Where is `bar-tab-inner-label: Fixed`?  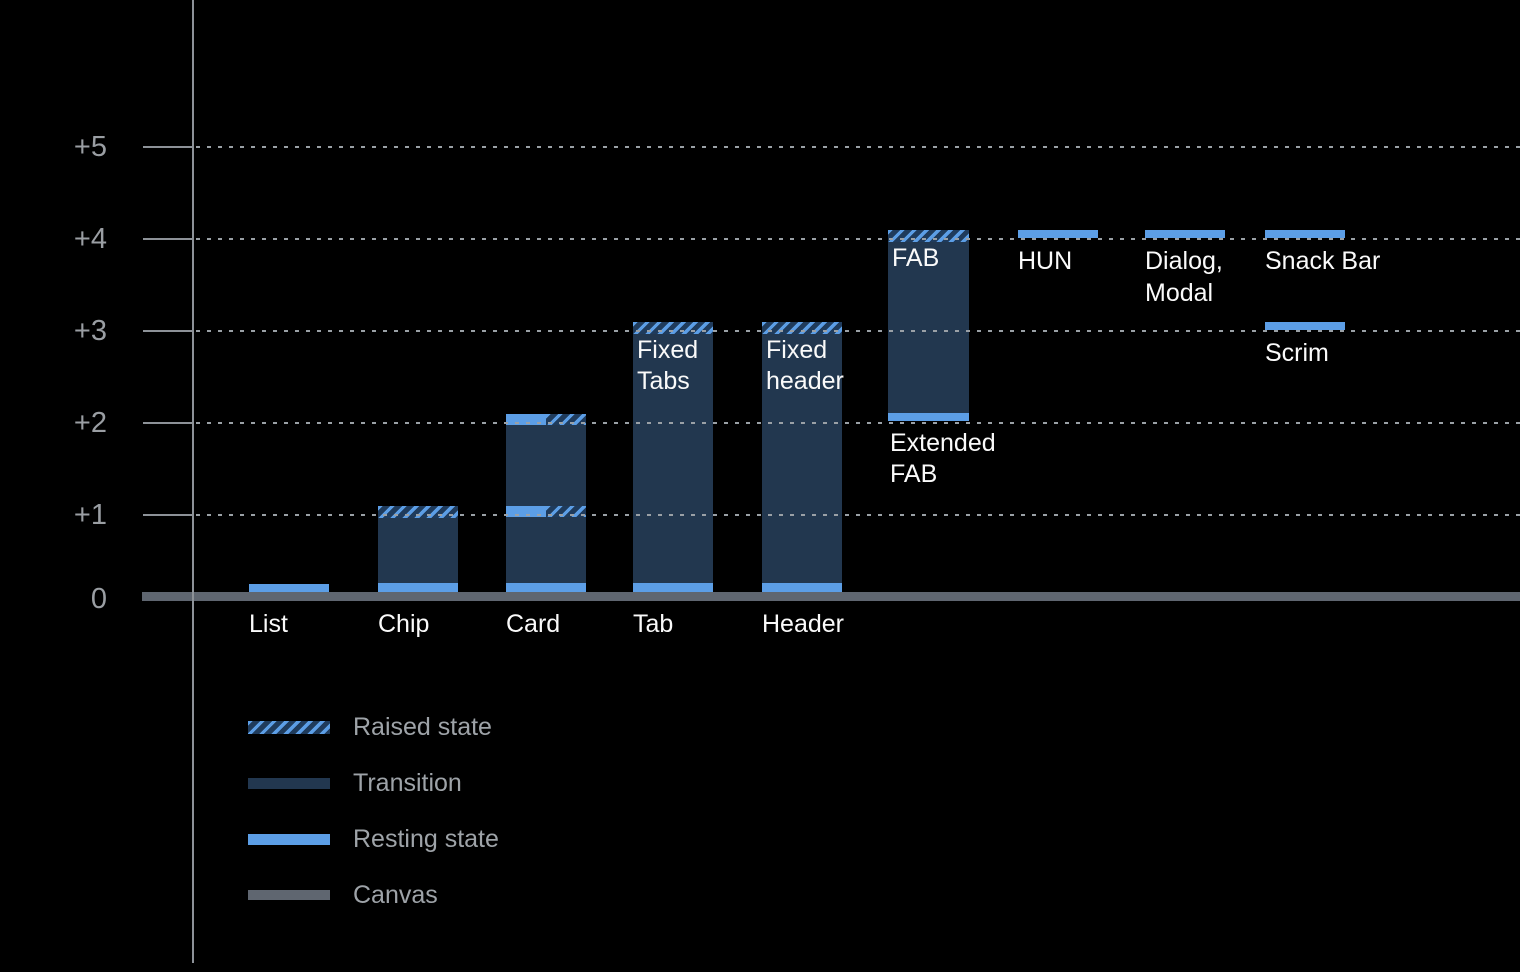 bar-tab-inner-label: Fixed is located at coordinates (668, 349).